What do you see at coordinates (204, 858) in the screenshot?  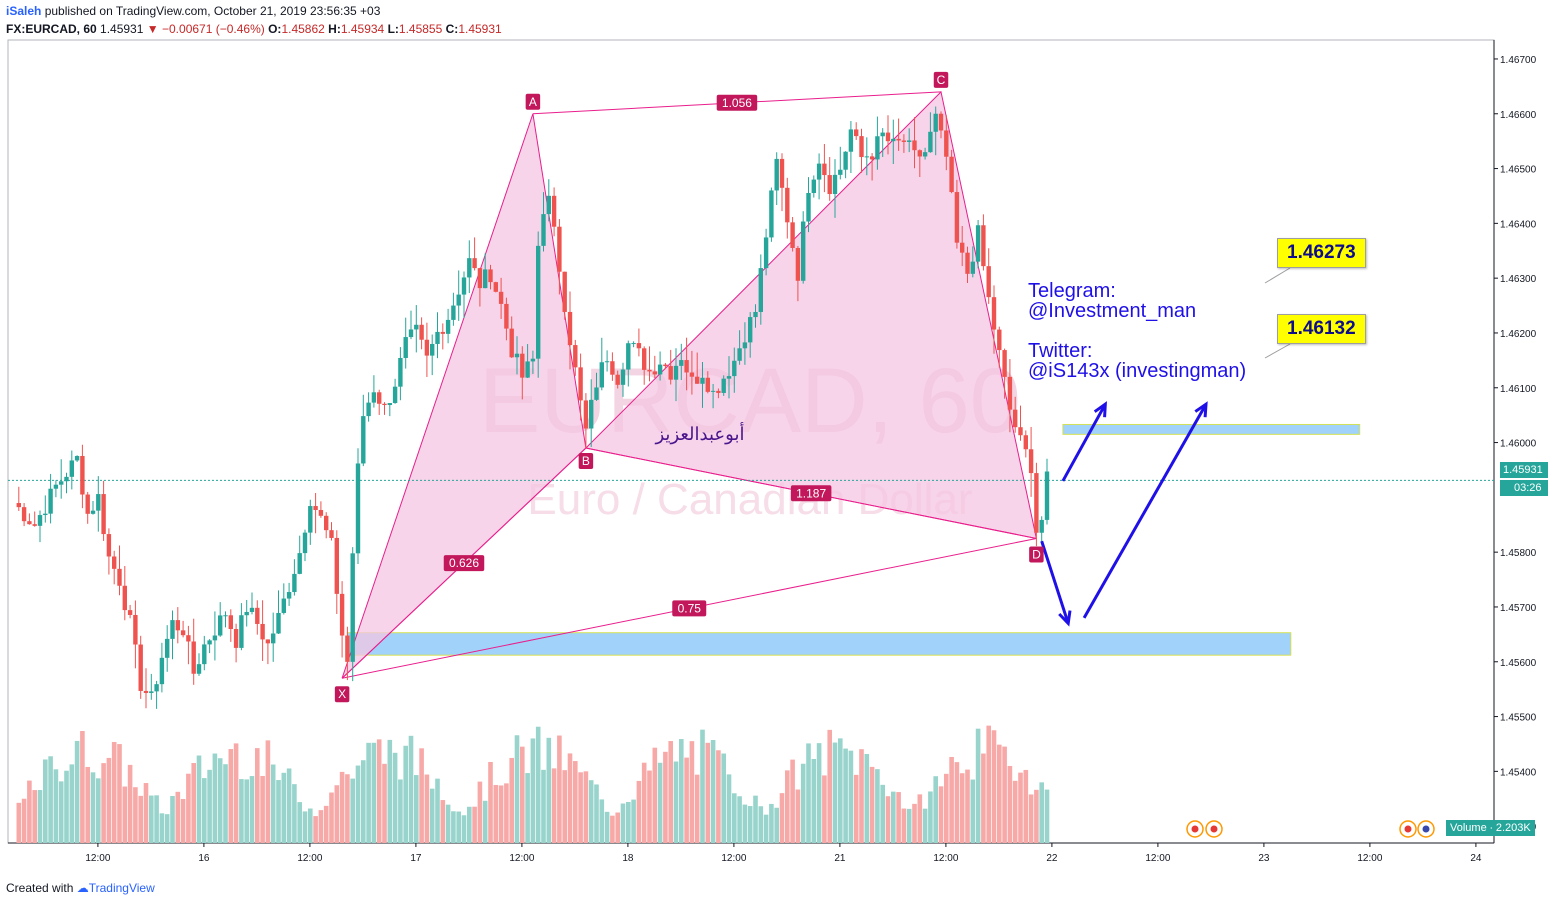 I see `x-tick-label: 16` at bounding box center [204, 858].